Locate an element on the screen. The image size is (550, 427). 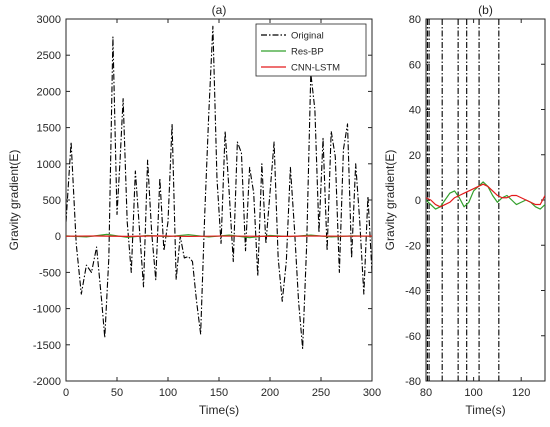
y-tick-label: -60 is located at coordinates (413, 337).